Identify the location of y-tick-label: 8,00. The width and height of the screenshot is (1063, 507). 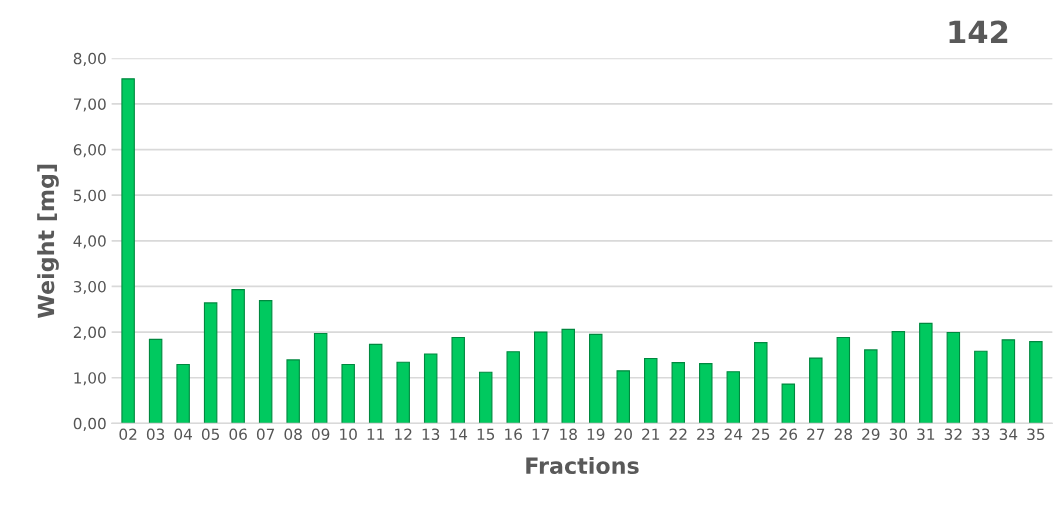
(89, 59).